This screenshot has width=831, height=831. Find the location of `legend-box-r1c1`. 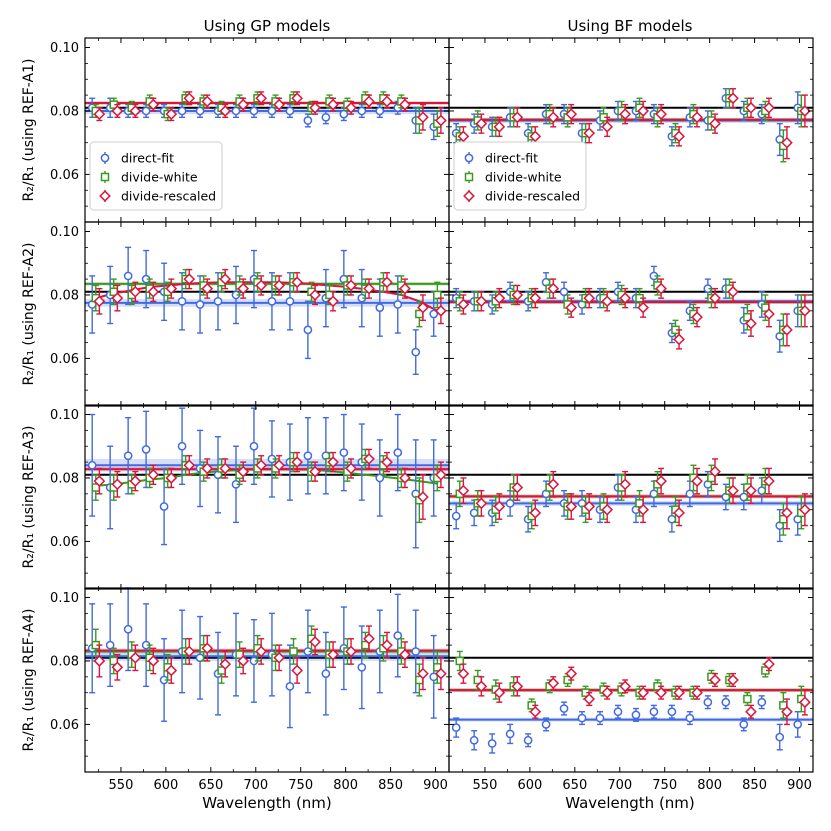

legend-box-r1c1 is located at coordinates (156, 176).